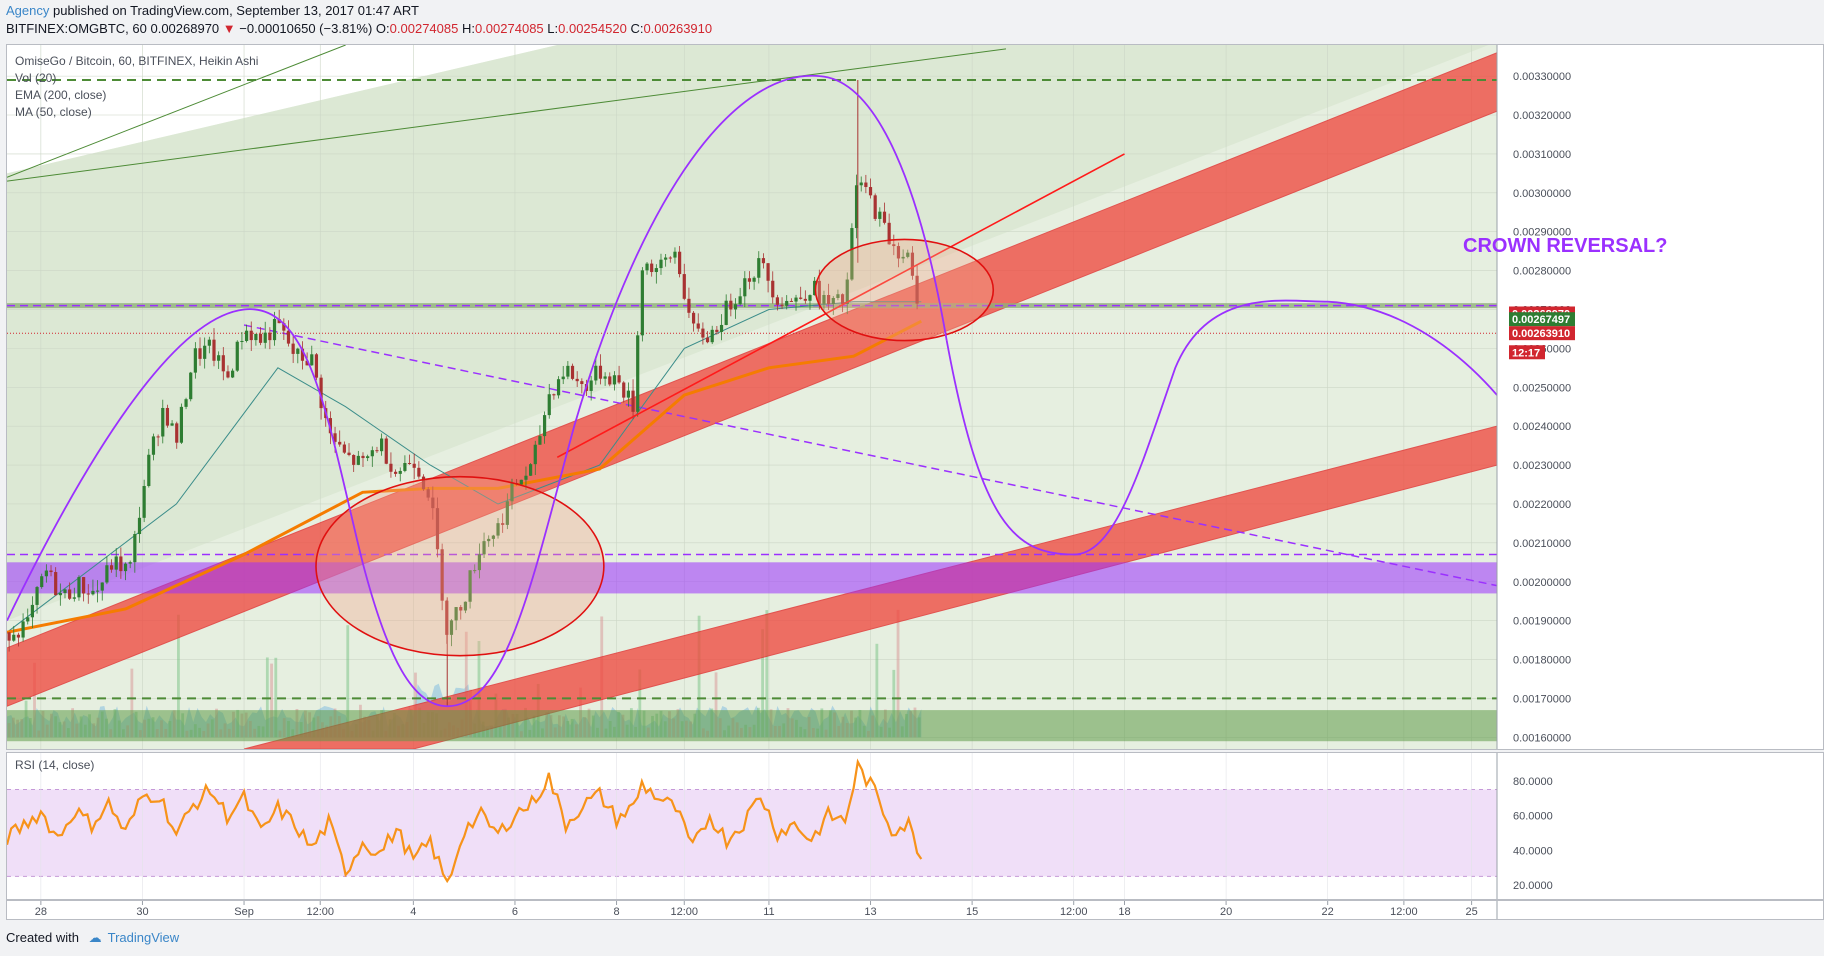 This screenshot has width=1824, height=956. I want to click on time-tick-label: 13, so click(870, 912).